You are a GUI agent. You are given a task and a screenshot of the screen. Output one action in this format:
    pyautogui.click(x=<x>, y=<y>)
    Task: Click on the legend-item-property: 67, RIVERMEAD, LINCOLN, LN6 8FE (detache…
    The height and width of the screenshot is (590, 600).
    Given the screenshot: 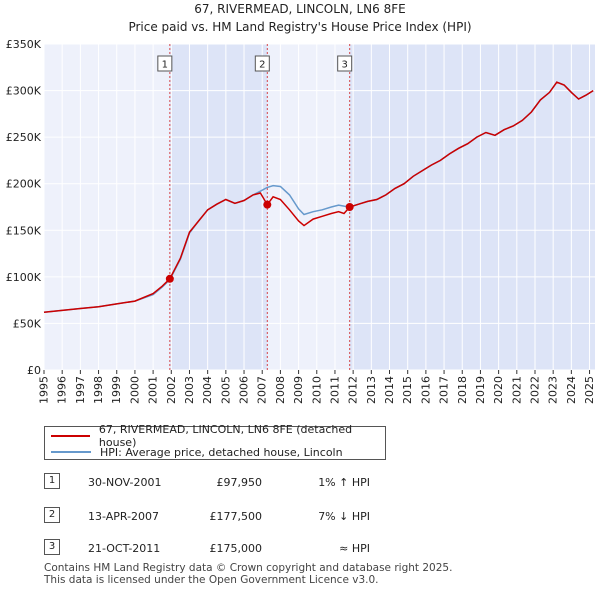 What is the action you would take?
    pyautogui.click(x=218, y=436)
    